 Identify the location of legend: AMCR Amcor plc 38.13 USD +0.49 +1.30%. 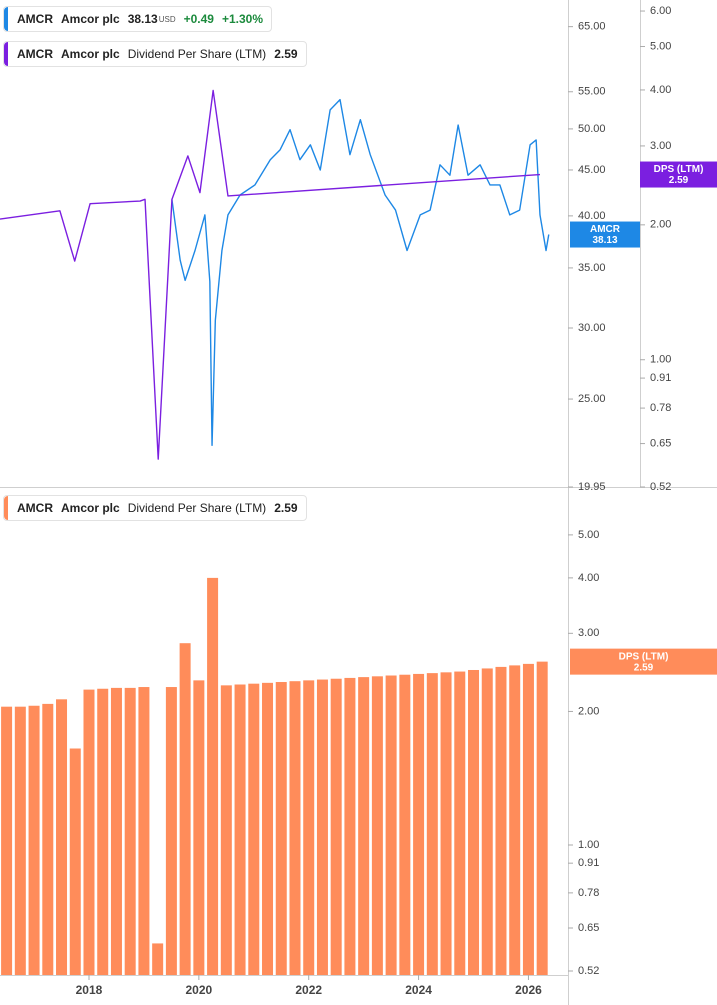
(138, 19).